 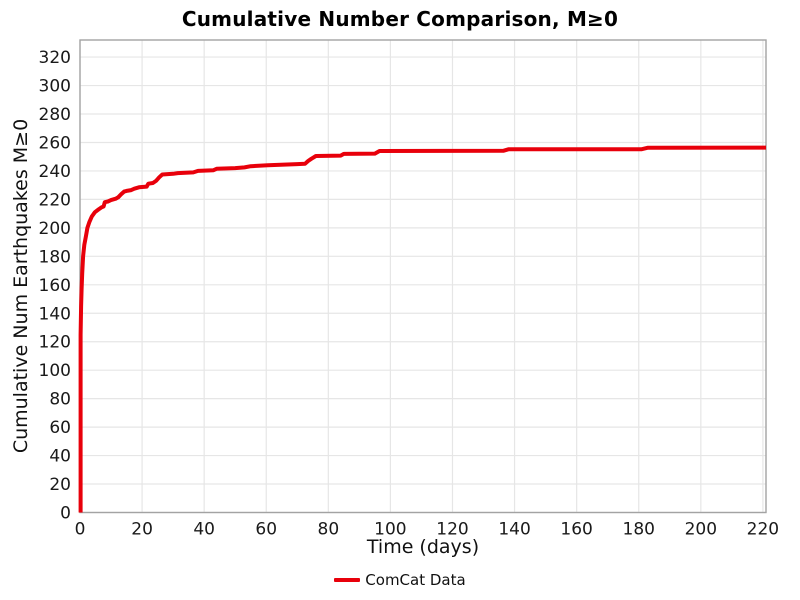 I want to click on x-tick-label: 0, so click(x=80, y=530).